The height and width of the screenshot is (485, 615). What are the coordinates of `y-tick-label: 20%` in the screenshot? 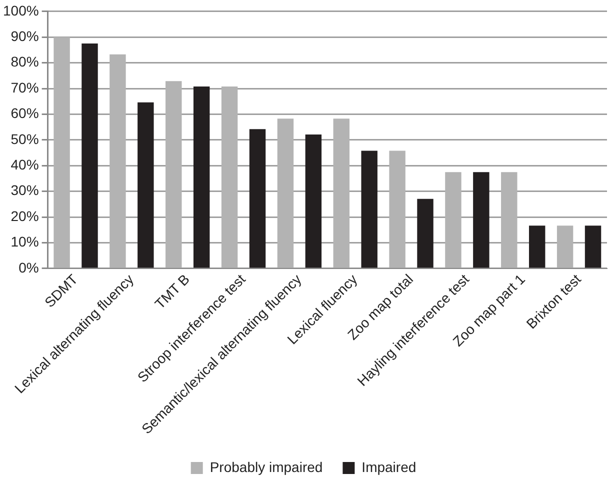 It's located at (24, 216).